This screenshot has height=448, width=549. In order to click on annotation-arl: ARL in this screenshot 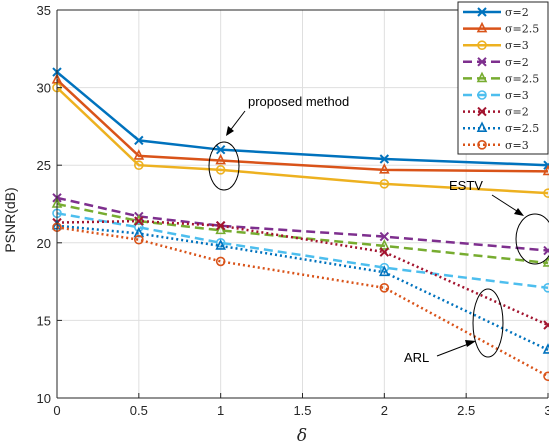, I will do `click(416, 357)`.